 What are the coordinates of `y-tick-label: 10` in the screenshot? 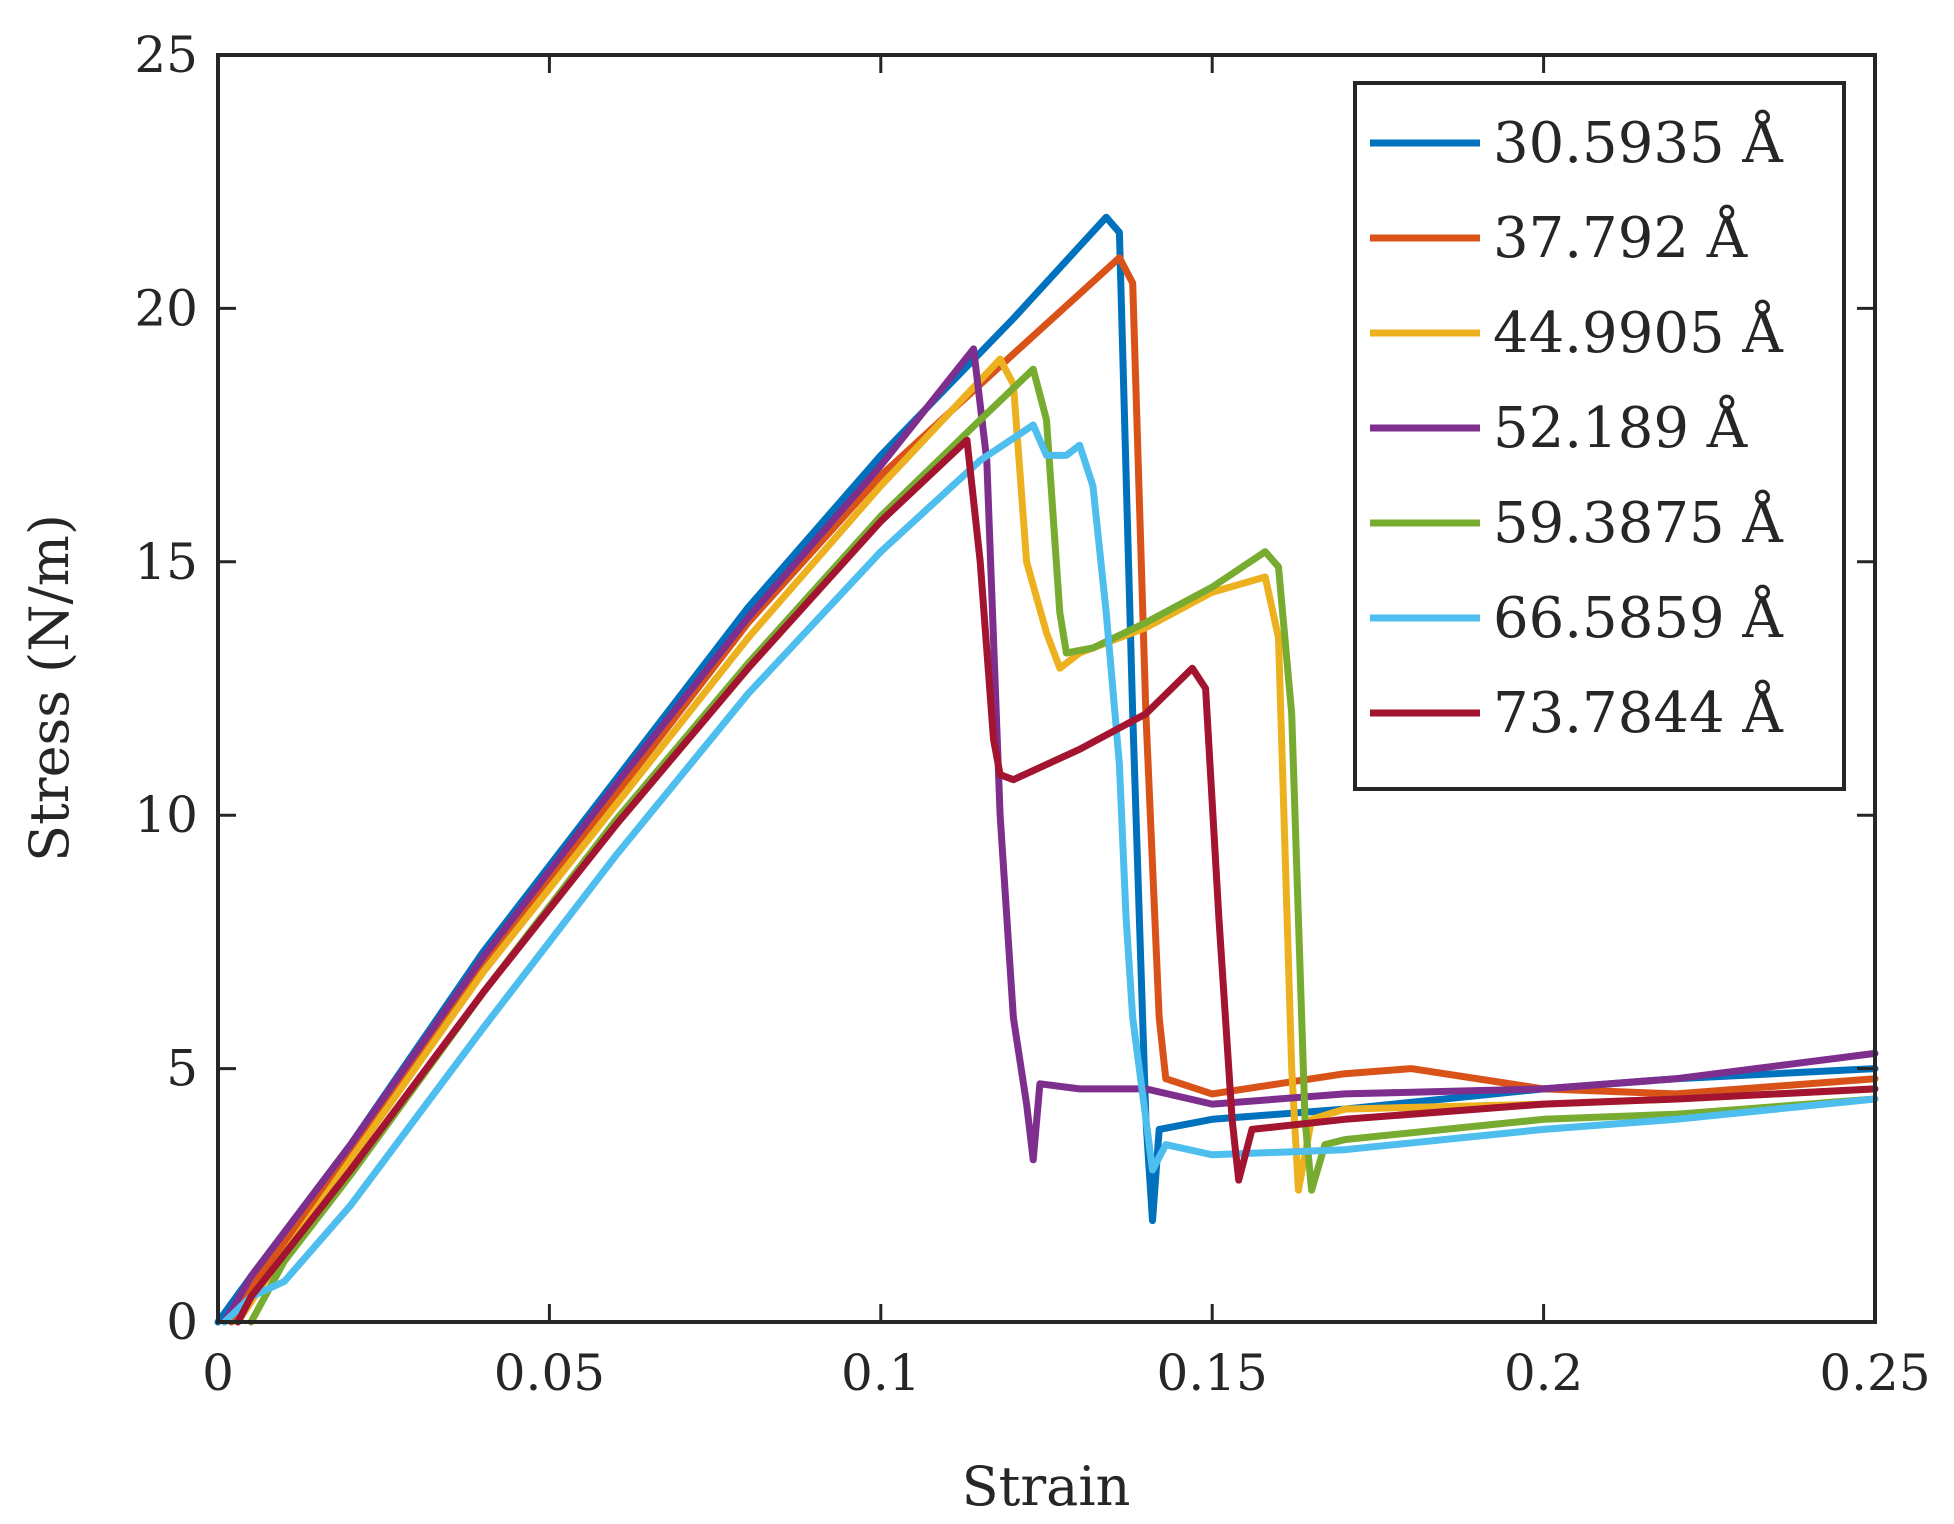 It's located at (166, 815).